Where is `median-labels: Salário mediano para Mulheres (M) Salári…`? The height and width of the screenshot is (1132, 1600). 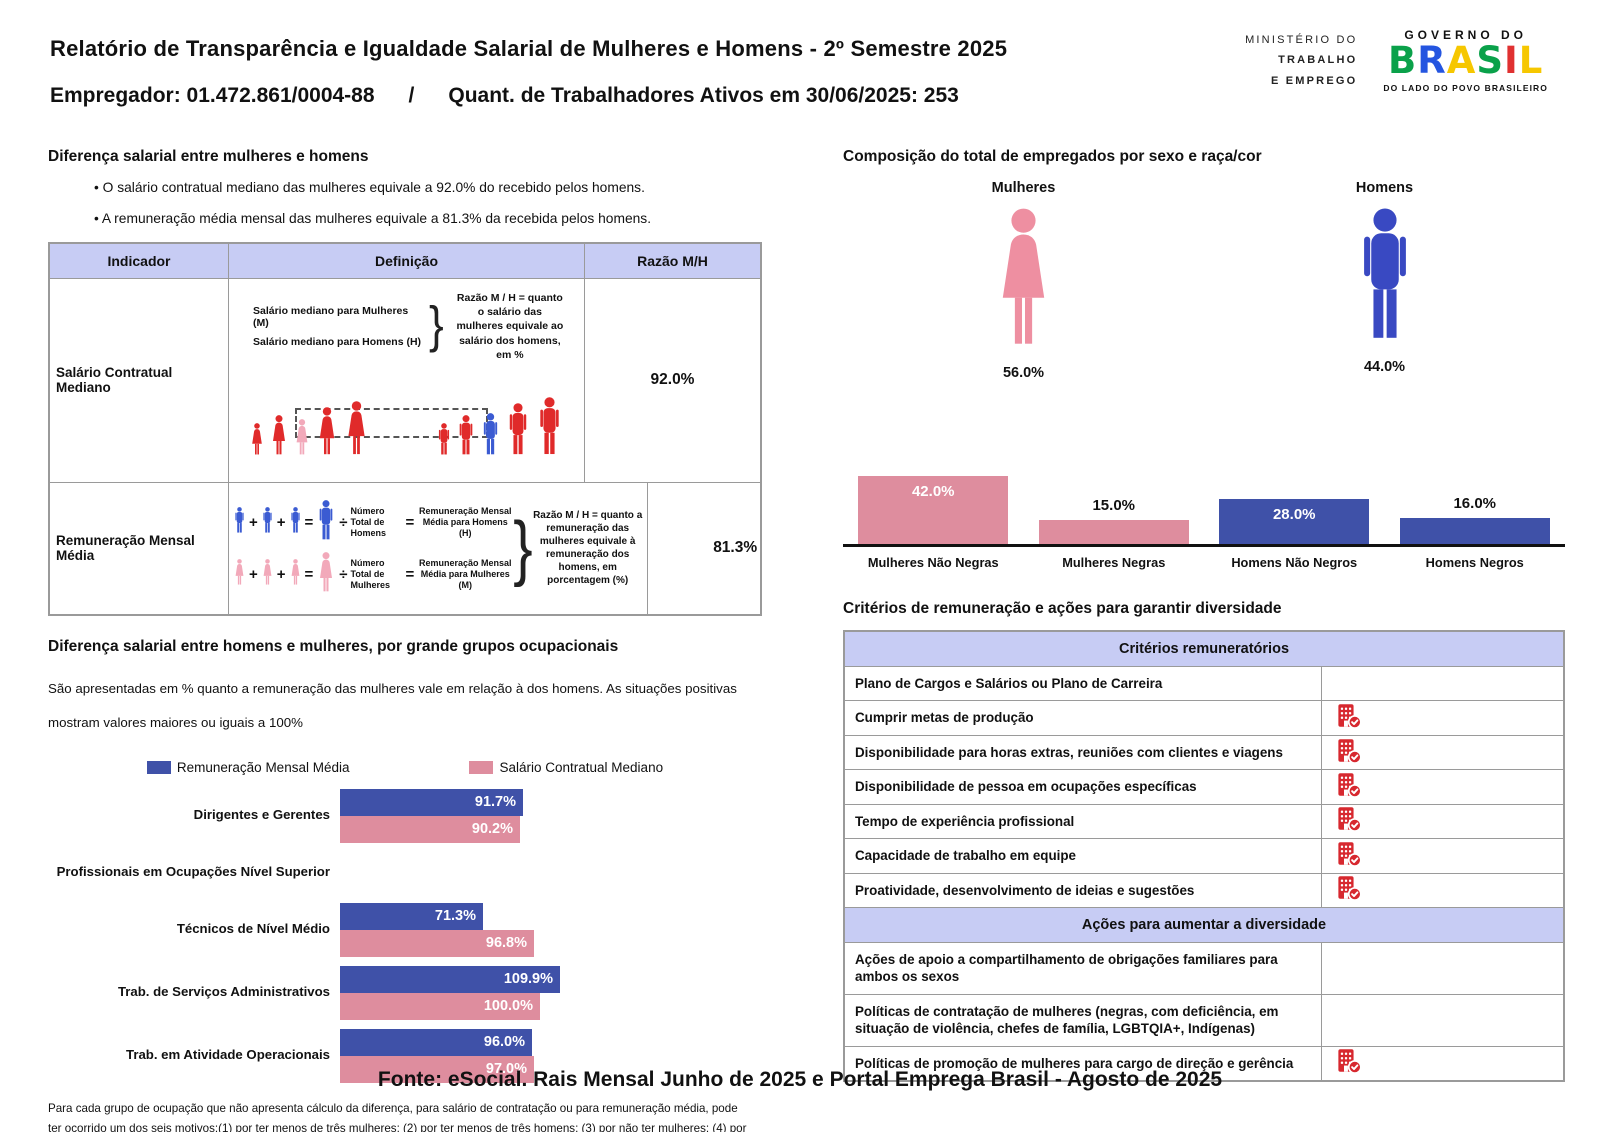 median-labels: Salário mediano para Mulheres (M) Salári… is located at coordinates (339, 326).